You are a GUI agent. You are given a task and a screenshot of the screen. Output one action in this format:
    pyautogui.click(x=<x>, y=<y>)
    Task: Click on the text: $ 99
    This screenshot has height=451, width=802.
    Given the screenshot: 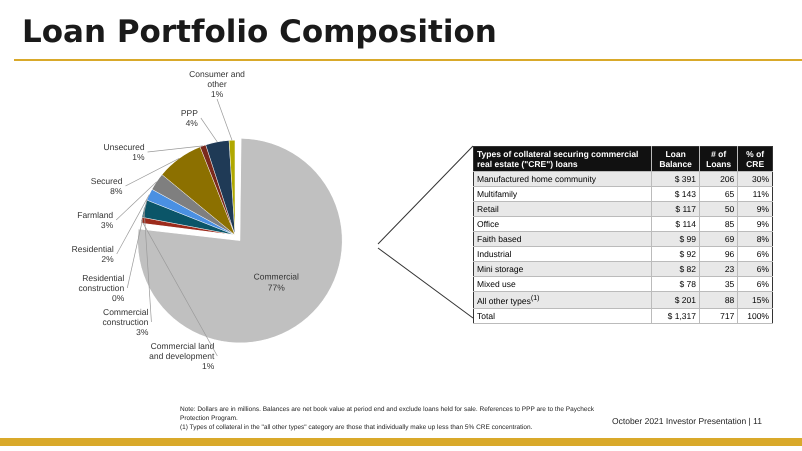 What is the action you would take?
    pyautogui.click(x=676, y=239)
    